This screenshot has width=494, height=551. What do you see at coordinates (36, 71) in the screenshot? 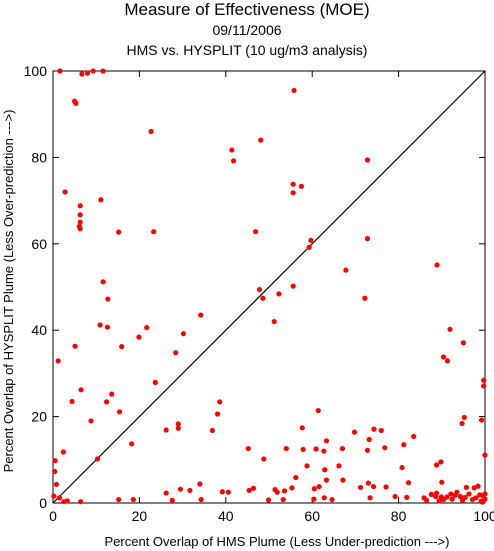
I see `y-tick-label: 100` at bounding box center [36, 71].